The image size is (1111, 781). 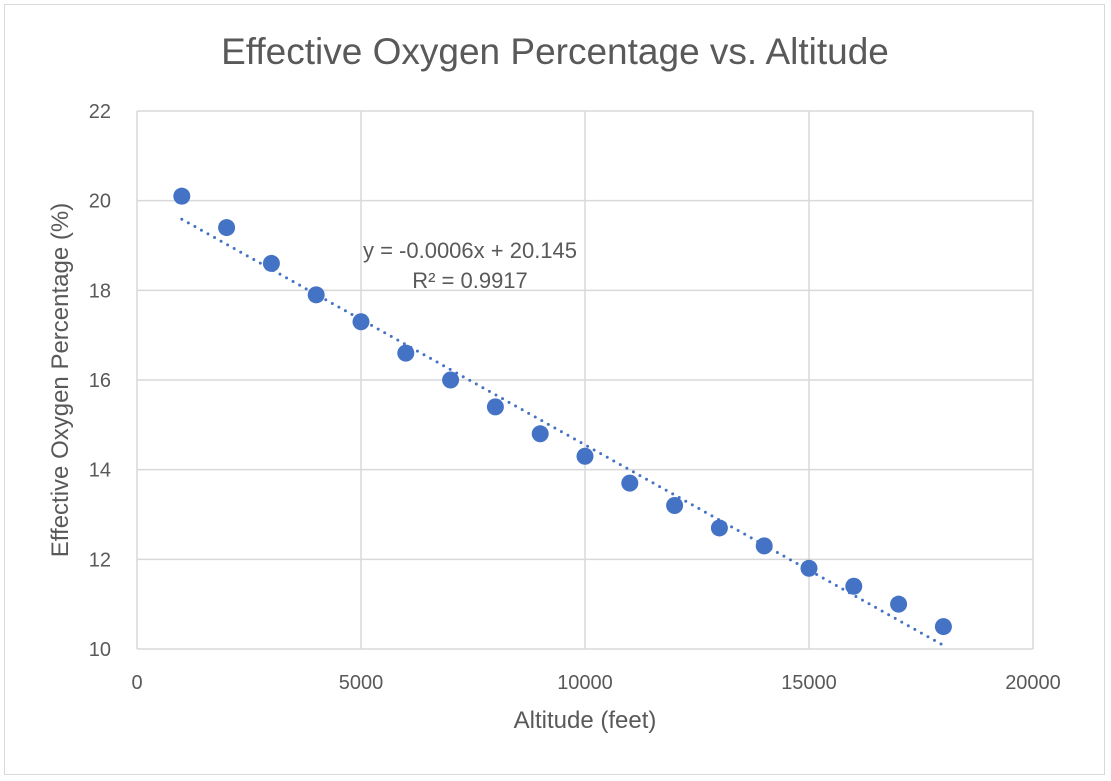 I want to click on trendline-r-squared: R² = 0.9917, so click(x=470, y=280).